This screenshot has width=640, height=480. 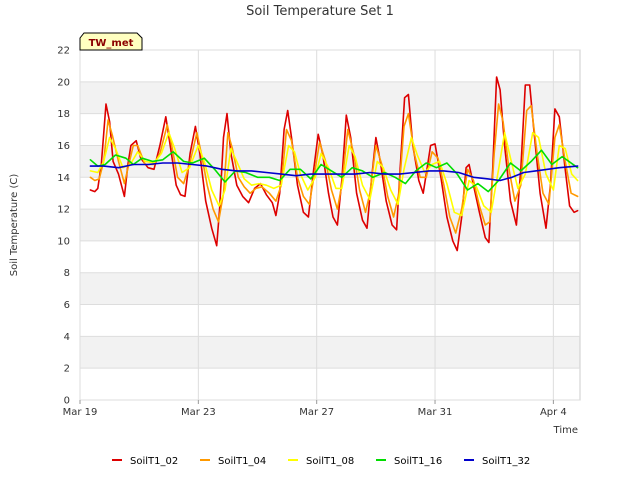 What do you see at coordinates (198, 412) in the screenshot?
I see `x-tick-label: Mar 23` at bounding box center [198, 412].